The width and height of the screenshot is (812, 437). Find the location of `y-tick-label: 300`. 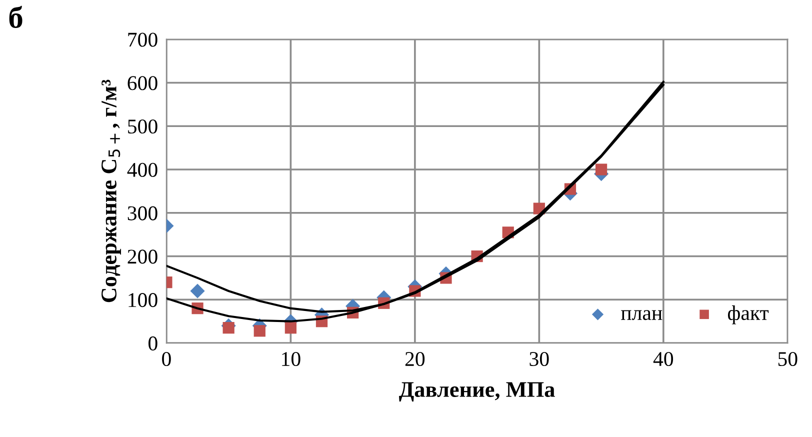

y-tick-label: 300 is located at coordinates (143, 213).